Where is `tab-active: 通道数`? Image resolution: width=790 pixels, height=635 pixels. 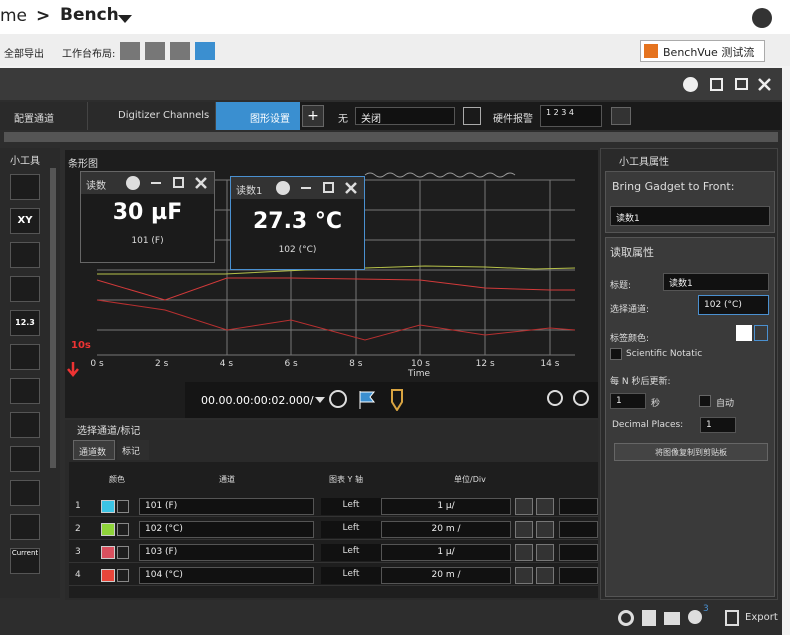
tab-active: 通道数 is located at coordinates (94, 450).